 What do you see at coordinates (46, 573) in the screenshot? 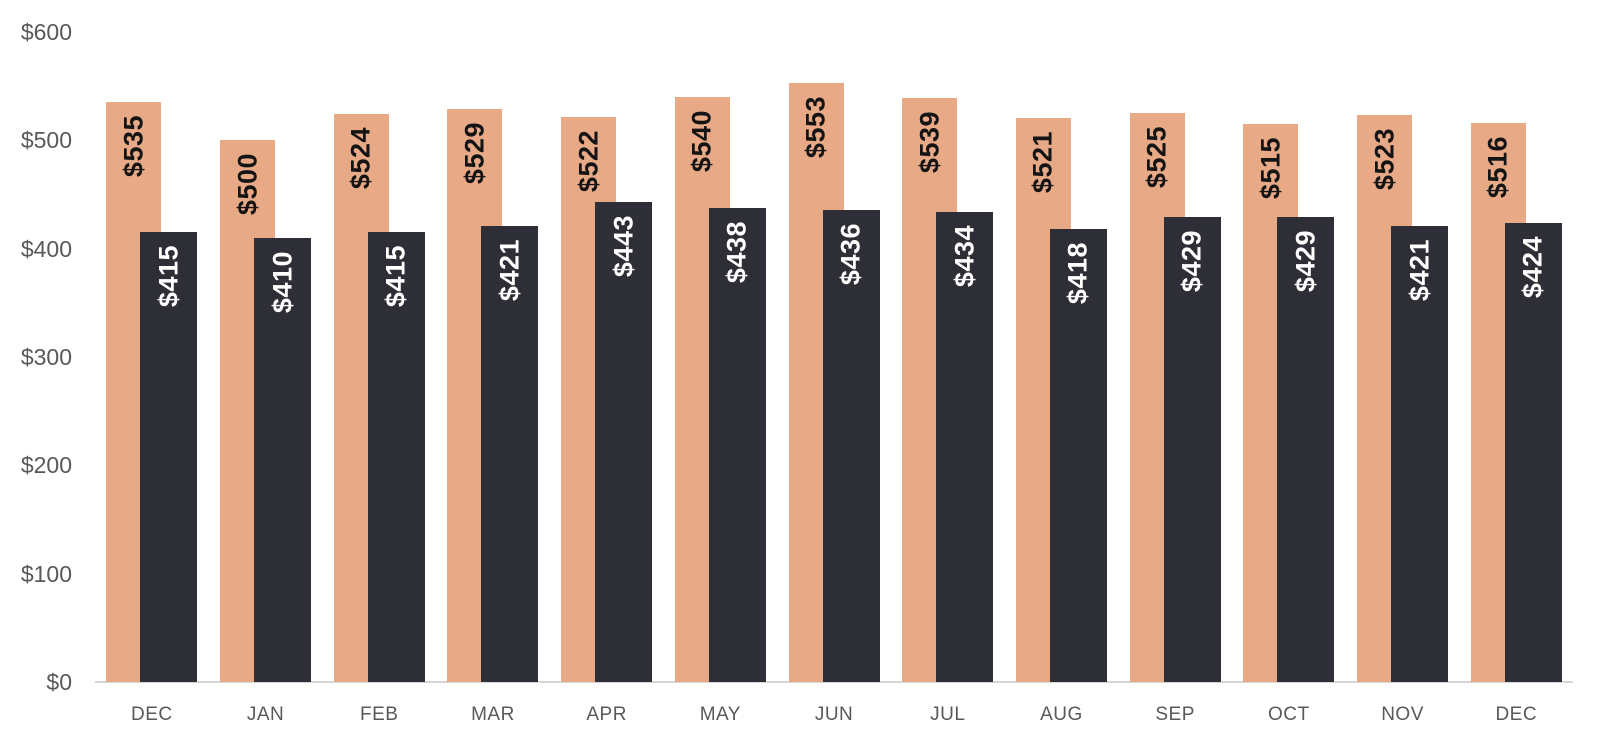
I see `y-tick-label: $100` at bounding box center [46, 573].